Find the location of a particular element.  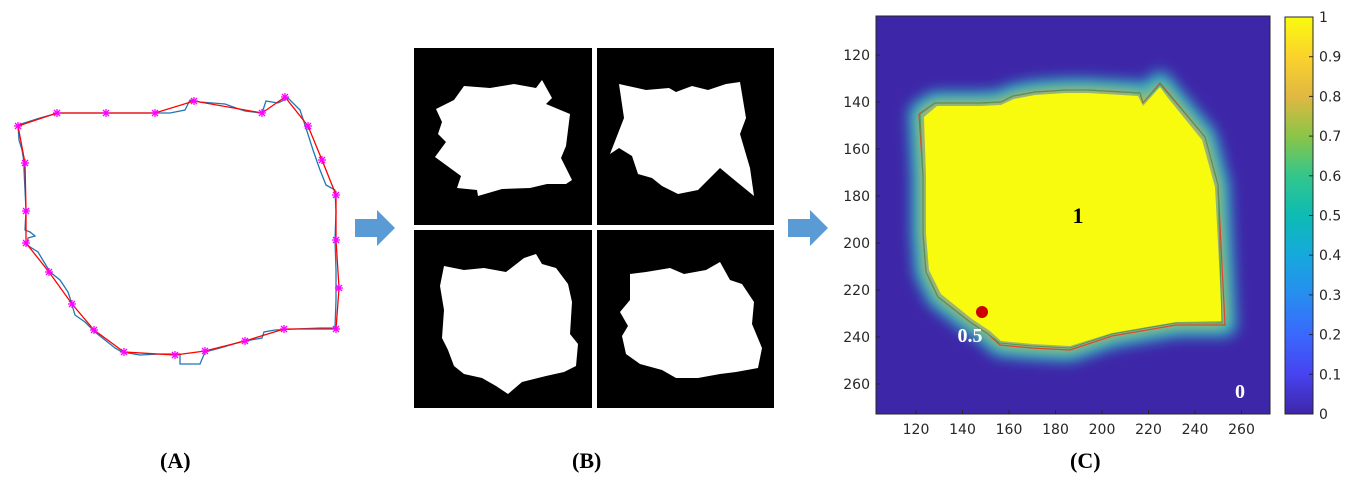

colorbar-tick-label: 1 is located at coordinates (1323, 18).